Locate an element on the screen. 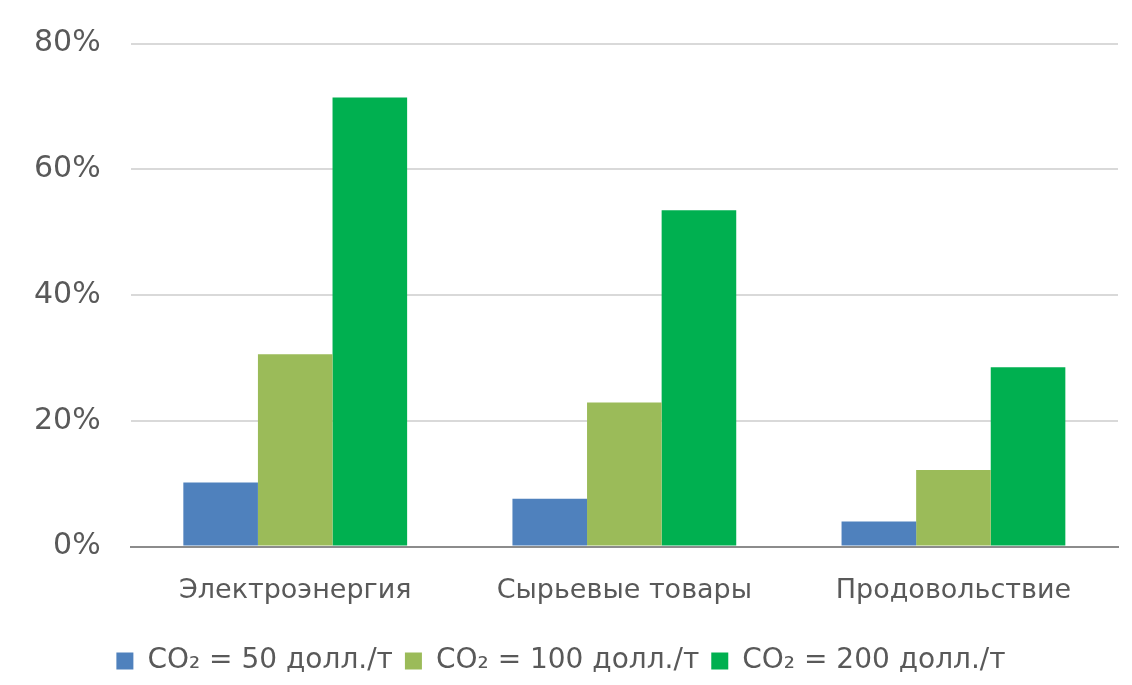  x-tick-label: Продовольствие is located at coordinates (953, 588).